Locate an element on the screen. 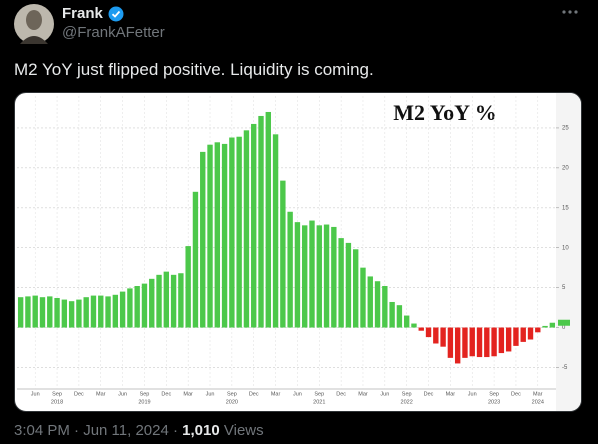  axis-band is located at coordinates (568, 252).